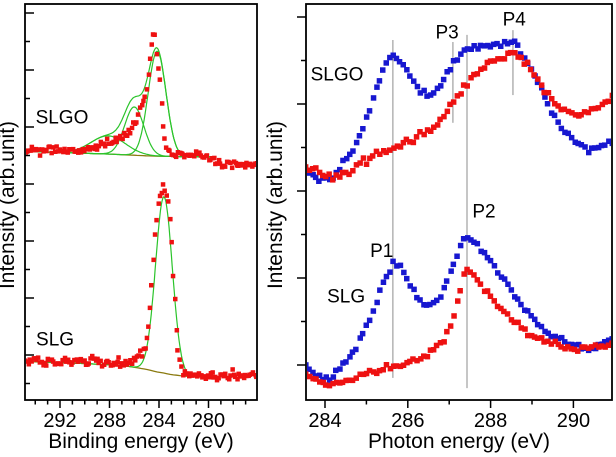 The image size is (616, 457). Describe the element at coordinates (407, 421) in the screenshot. I see `x-tick-label: 286` at that location.